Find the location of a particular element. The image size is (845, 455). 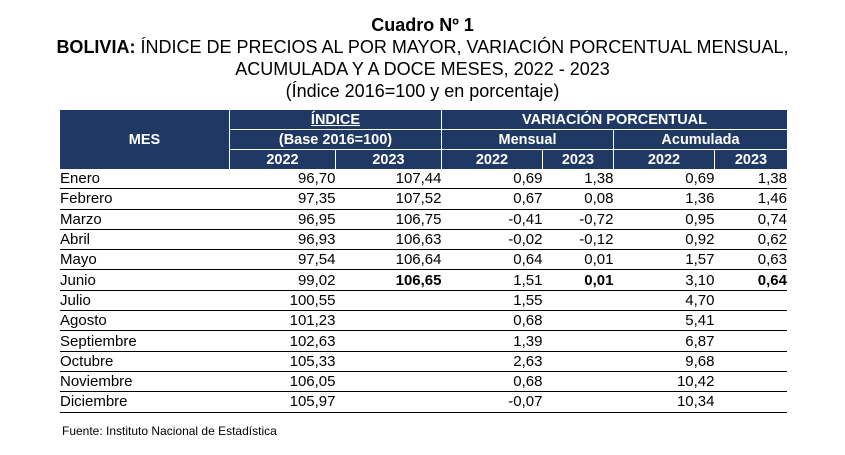

header-mensual-2023: 2023 is located at coordinates (578, 159).